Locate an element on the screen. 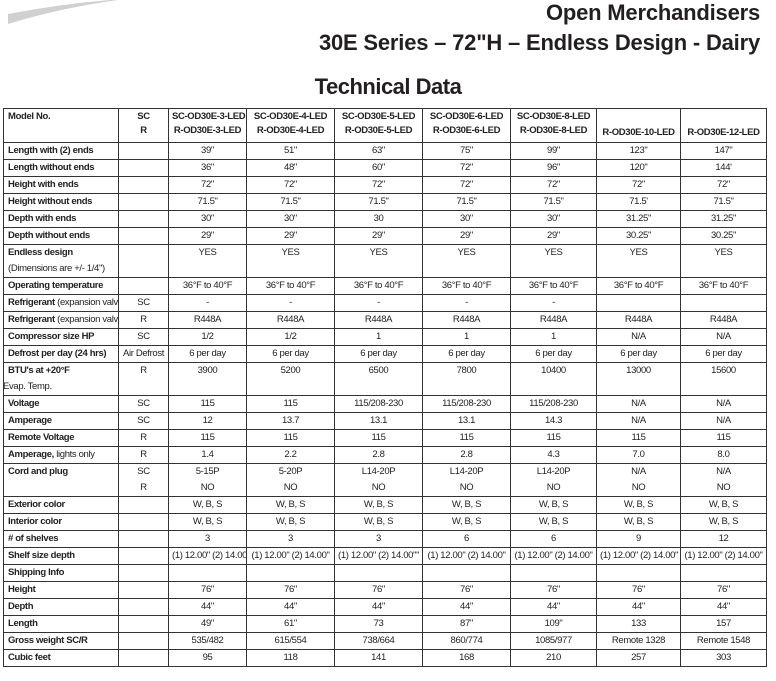 This screenshot has height=681, width=776. cell-value: 210 is located at coordinates (553, 657).